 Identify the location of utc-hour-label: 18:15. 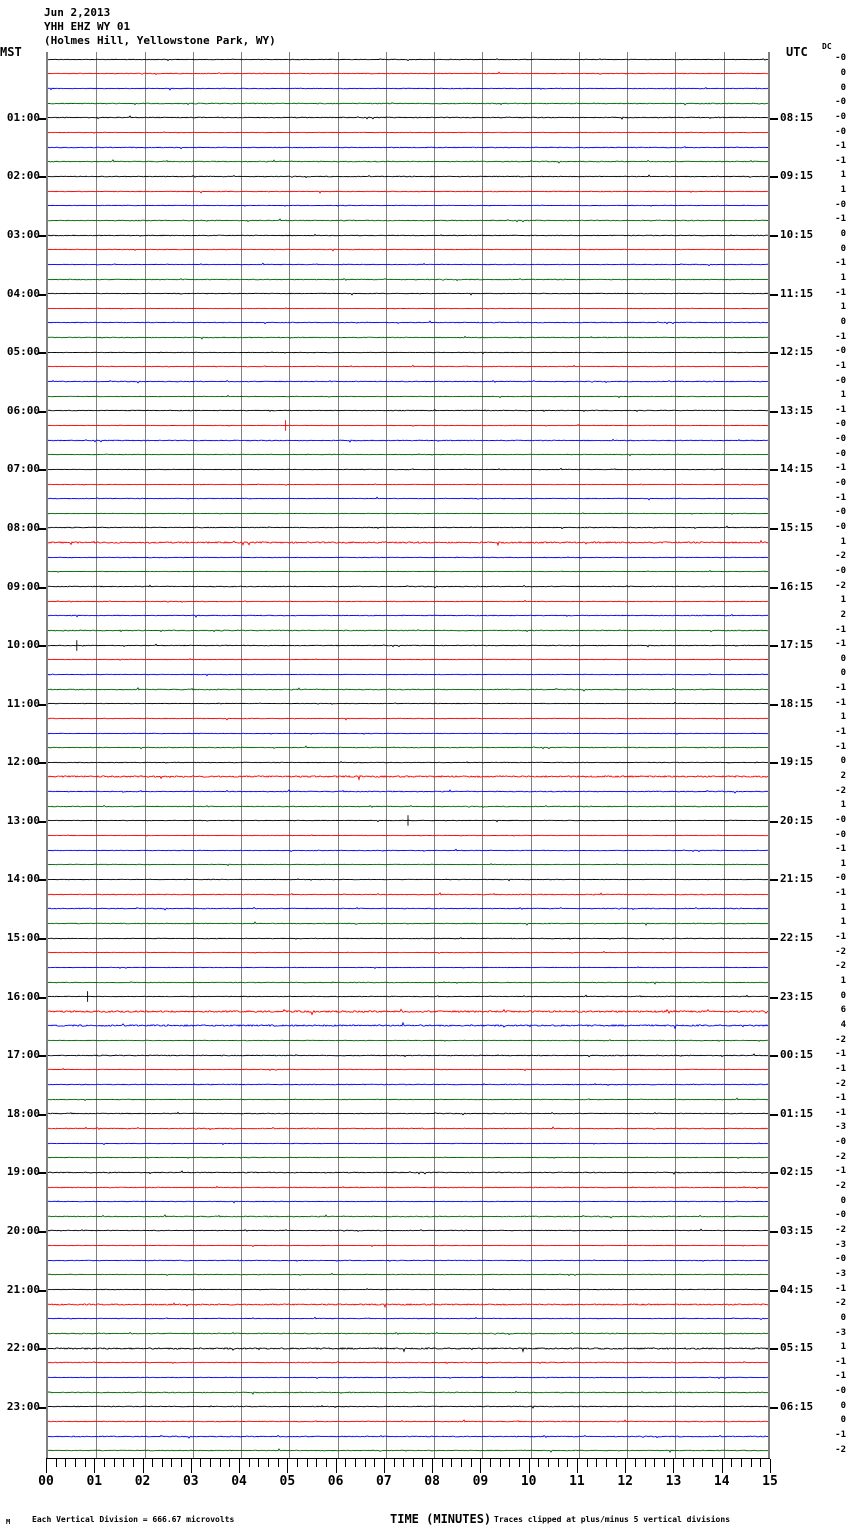
(797, 703).